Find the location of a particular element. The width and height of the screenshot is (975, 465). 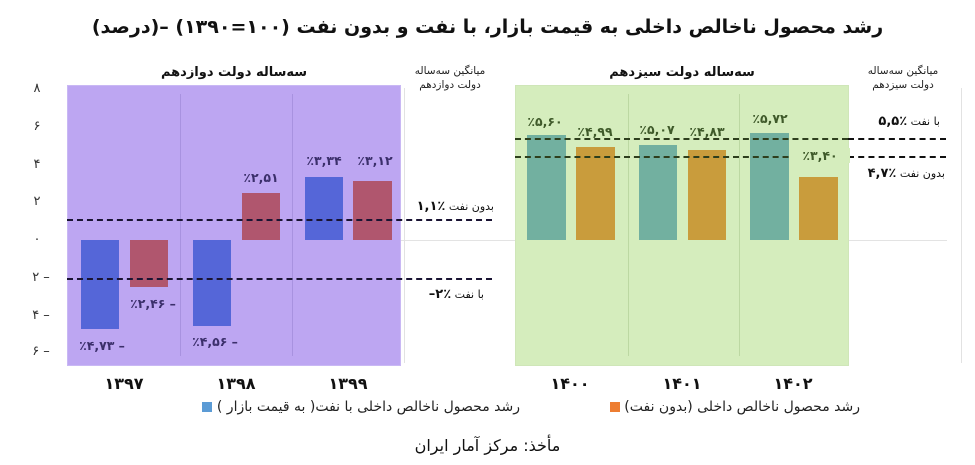

value-label-1397-with-oil: ٪۴,۷۳ – is located at coordinates (102, 345).